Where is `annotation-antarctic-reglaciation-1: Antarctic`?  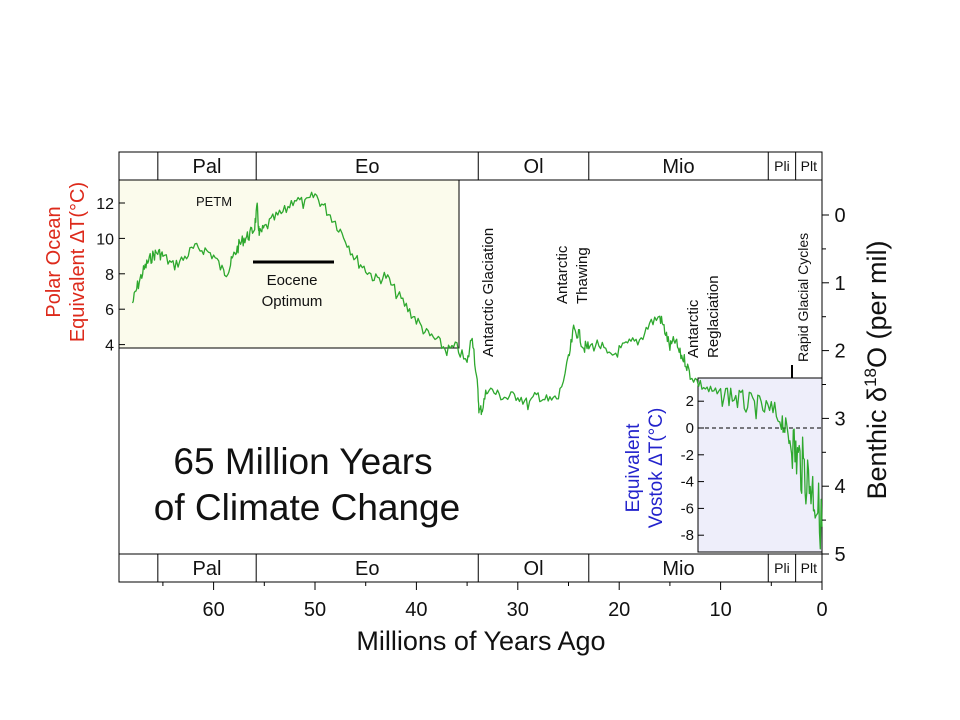 annotation-antarctic-reglaciation-1: Antarctic is located at coordinates (693, 328).